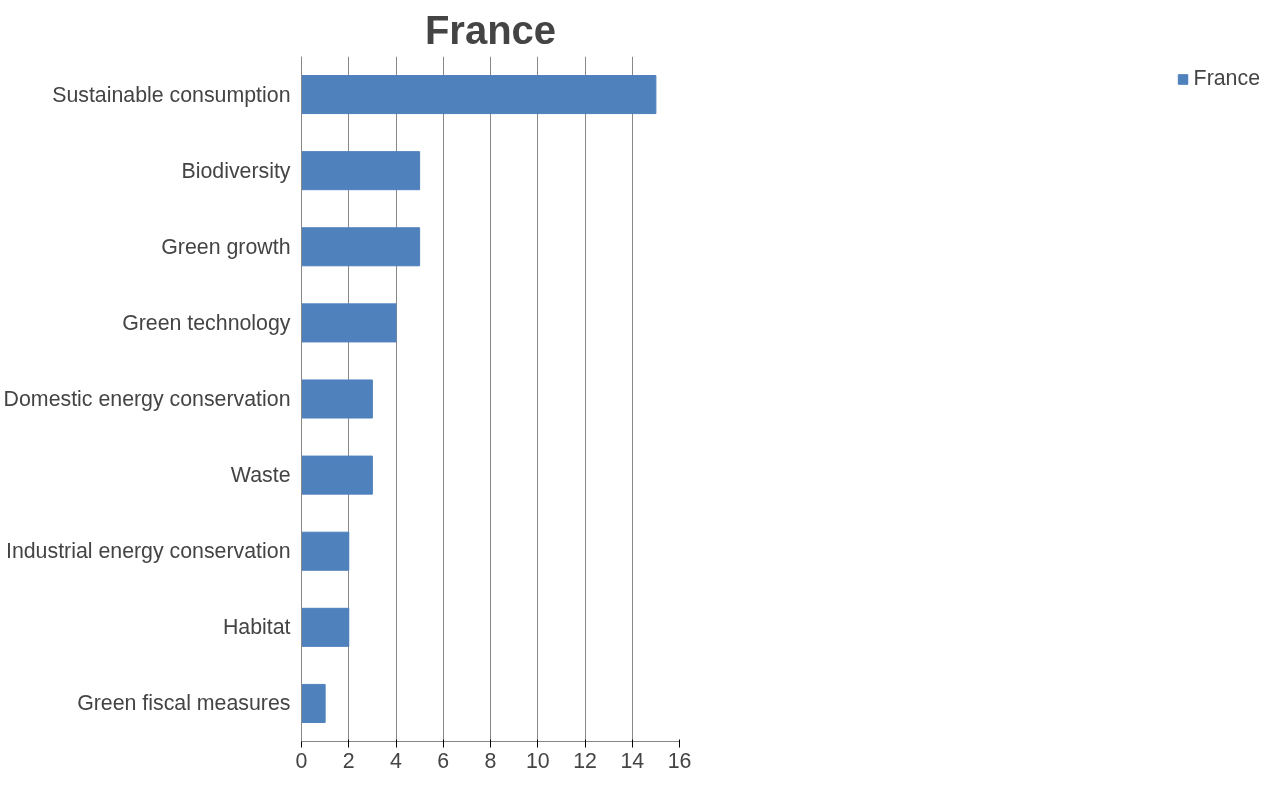  I want to click on chart-title: France, so click(490, 29).